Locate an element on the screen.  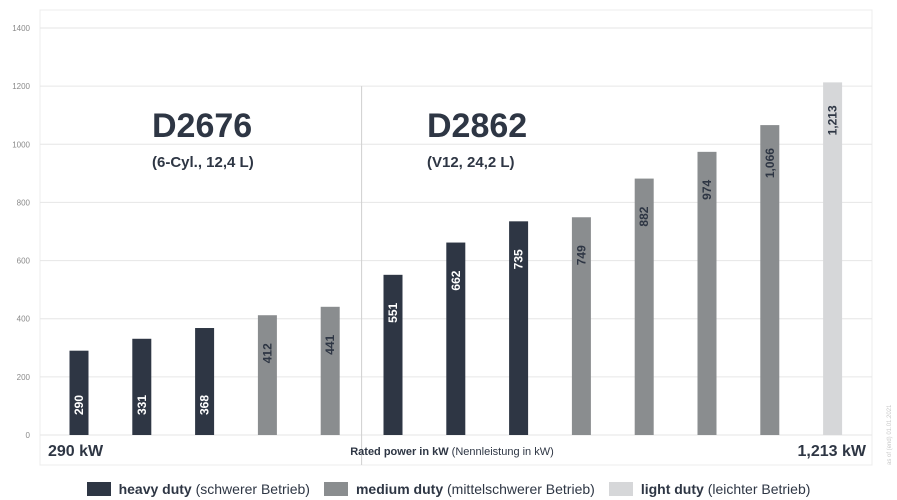
legend-label-rest: (mittelschwerer Betrieb) is located at coordinates (519, 489).